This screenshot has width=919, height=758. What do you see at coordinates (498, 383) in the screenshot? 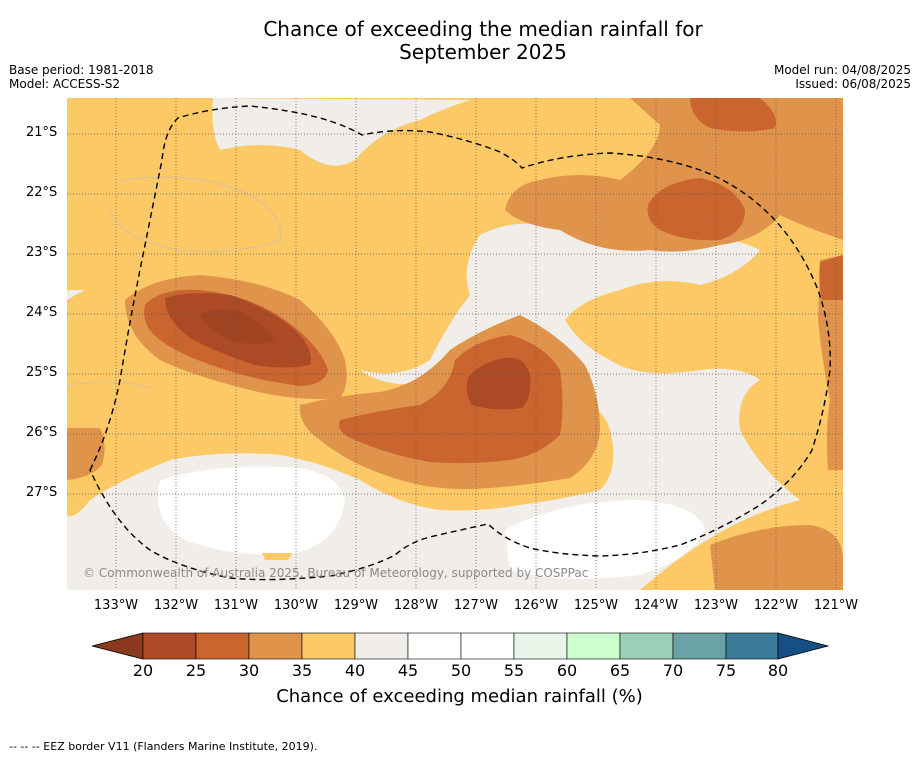
I see `region-20-25-south` at bounding box center [498, 383].